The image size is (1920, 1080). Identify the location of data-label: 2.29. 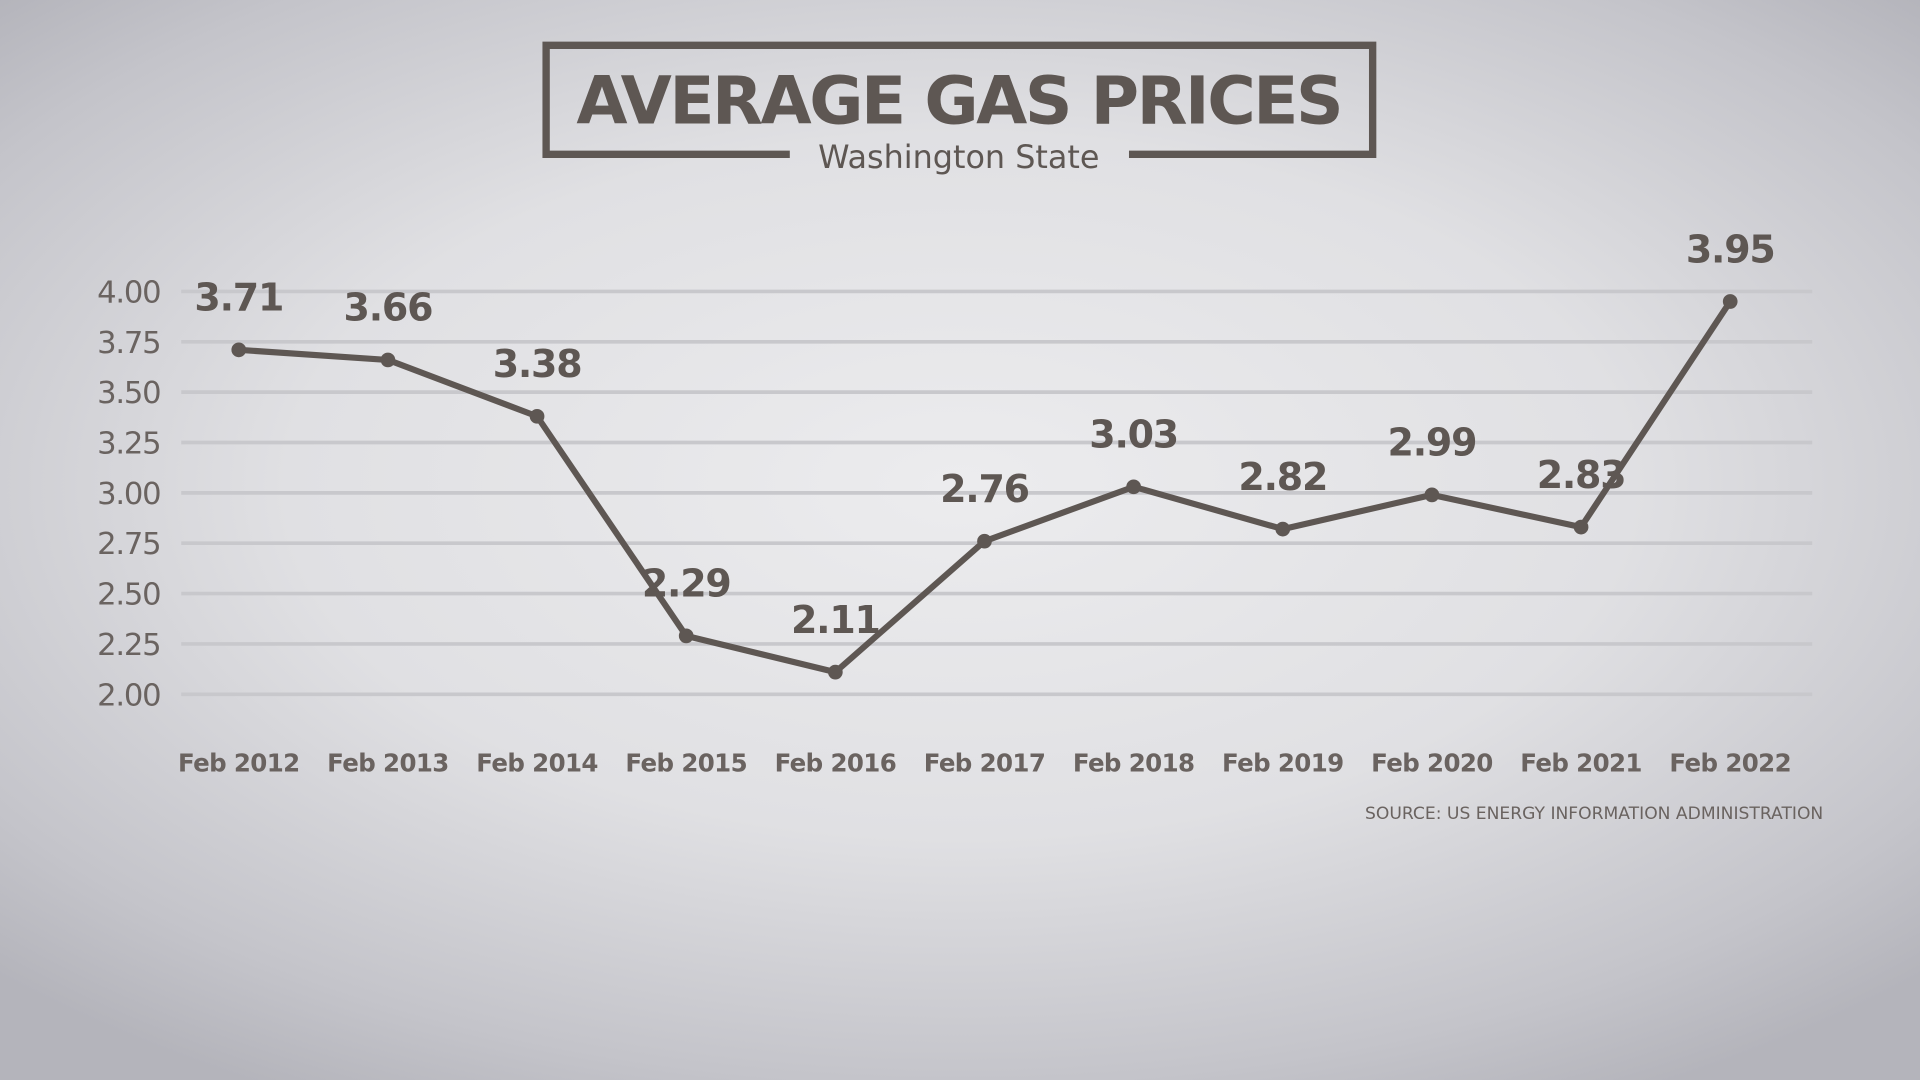
(686, 584).